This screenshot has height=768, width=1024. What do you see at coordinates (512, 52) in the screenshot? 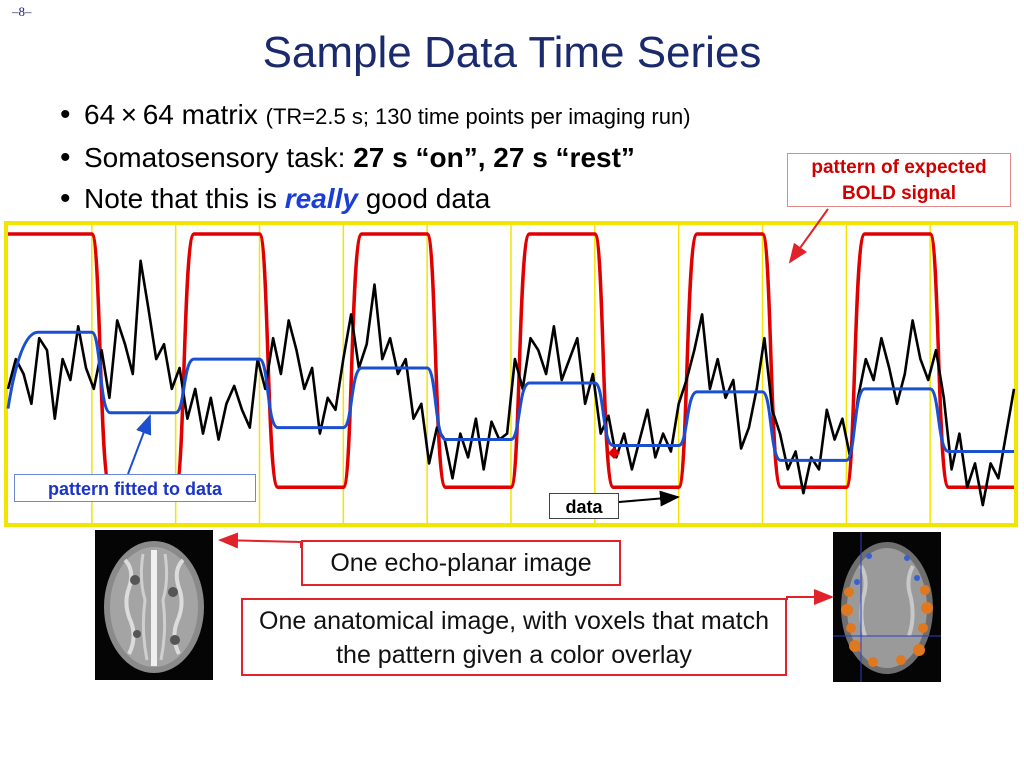
I see `slide-title: Sample Data Time Series` at bounding box center [512, 52].